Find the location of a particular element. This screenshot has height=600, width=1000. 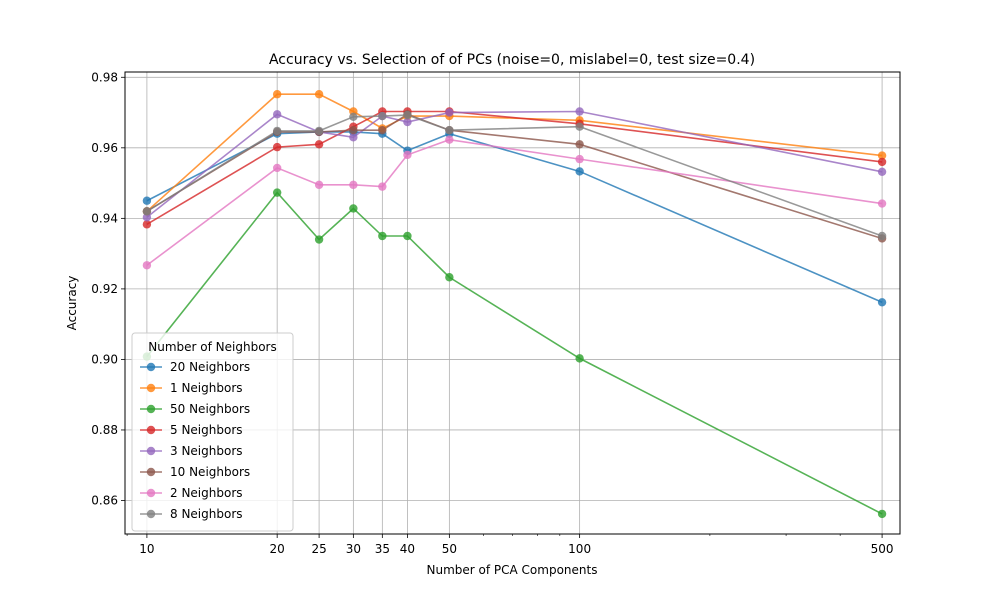

legend-box is located at coordinates (212, 432).